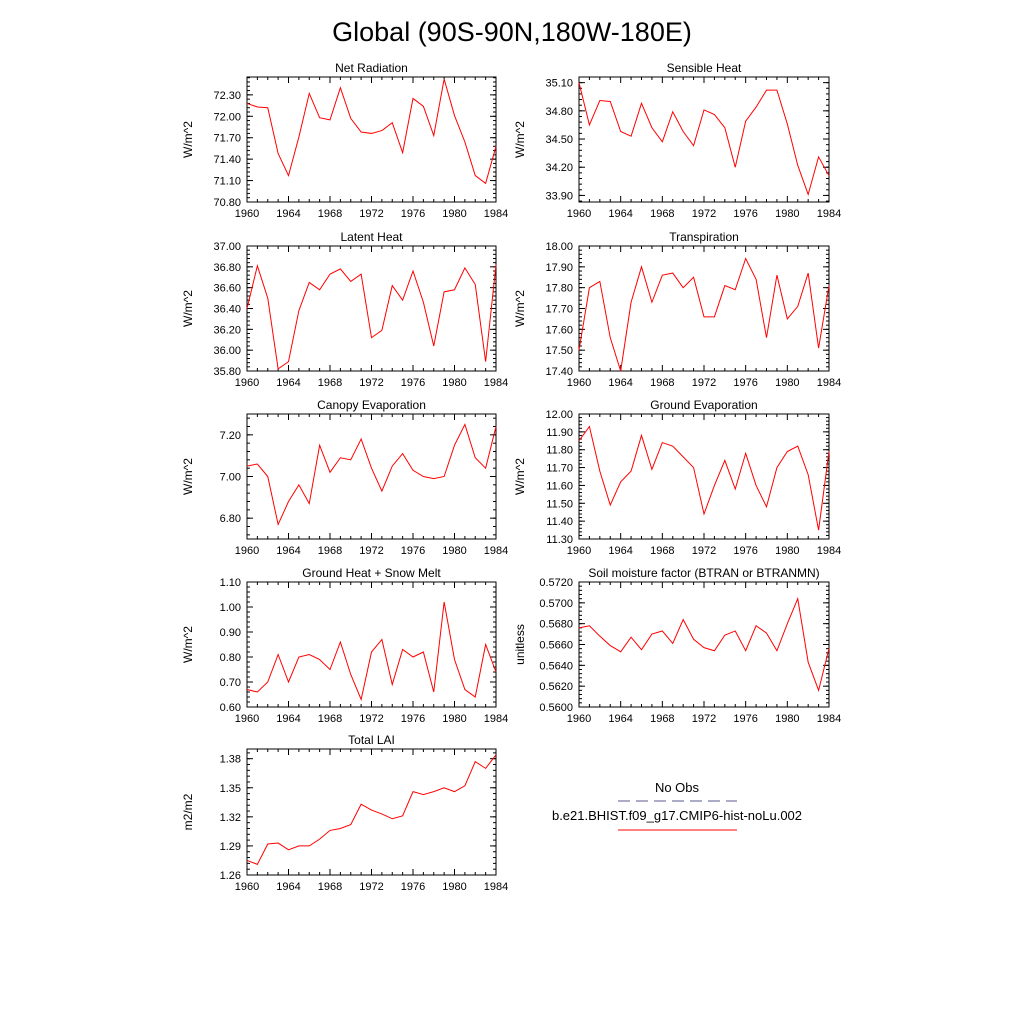 This screenshot has height=1024, width=1024. I want to click on panel-title: Sensible Heat, so click(704, 68).